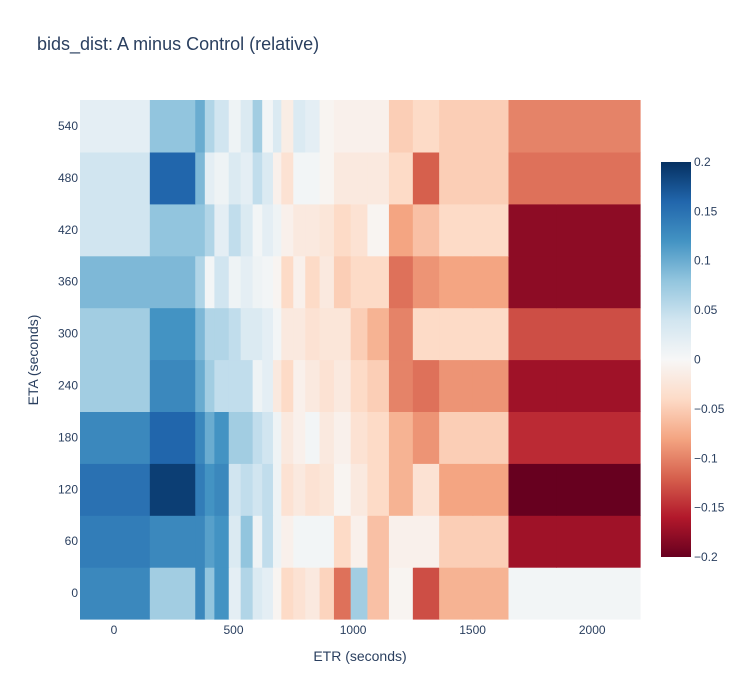  Describe the element at coordinates (33, 360) in the screenshot. I see `y-axis-title: ETA (seconds)` at that location.